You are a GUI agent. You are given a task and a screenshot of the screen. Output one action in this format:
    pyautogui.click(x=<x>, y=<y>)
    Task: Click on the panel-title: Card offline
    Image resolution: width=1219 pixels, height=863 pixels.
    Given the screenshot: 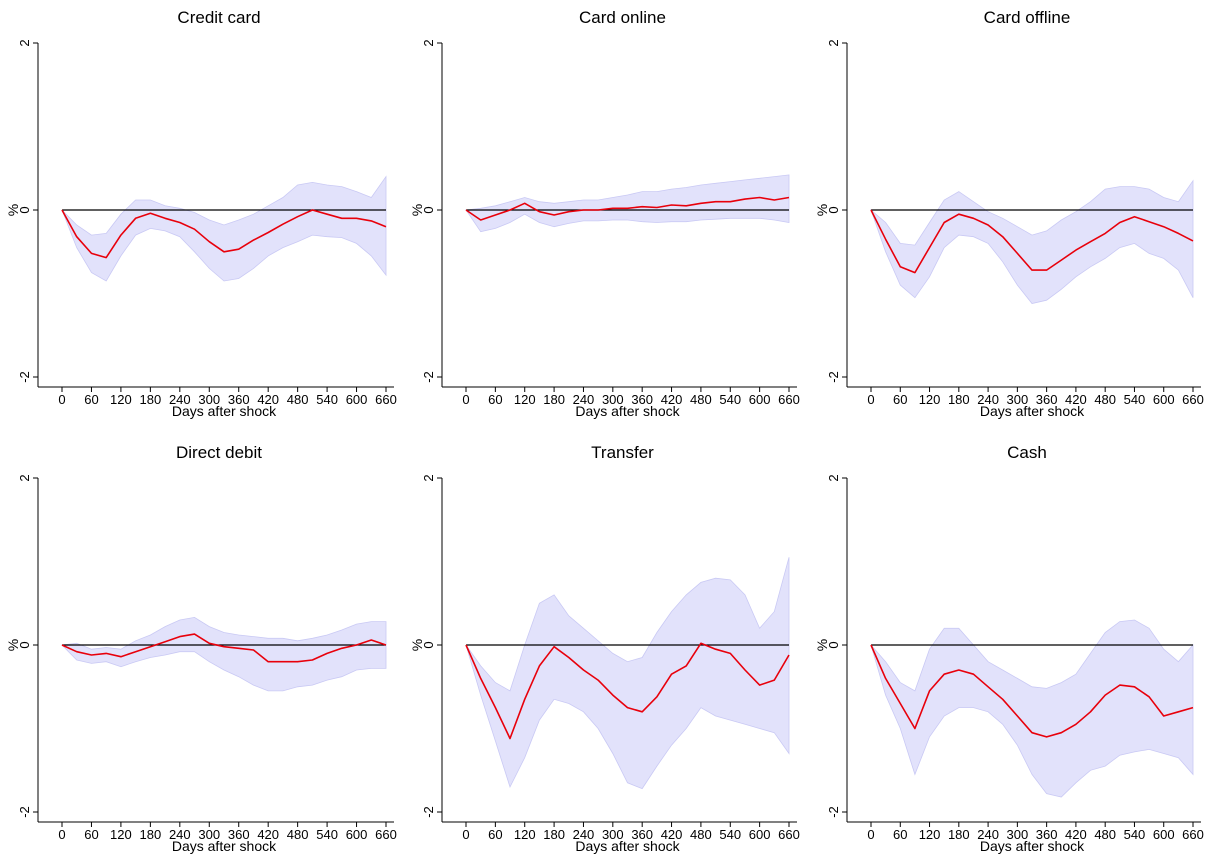 What is the action you would take?
    pyautogui.click(x=1027, y=17)
    